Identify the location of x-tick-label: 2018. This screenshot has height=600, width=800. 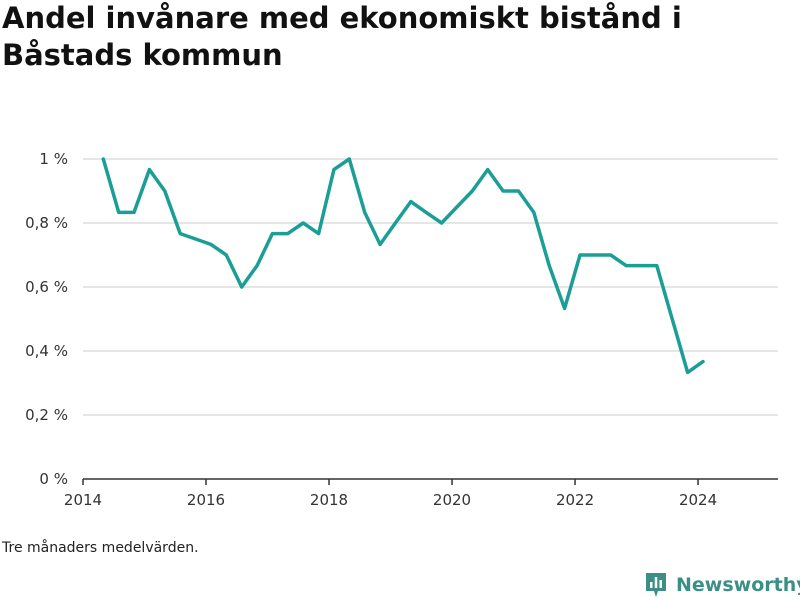
(329, 500).